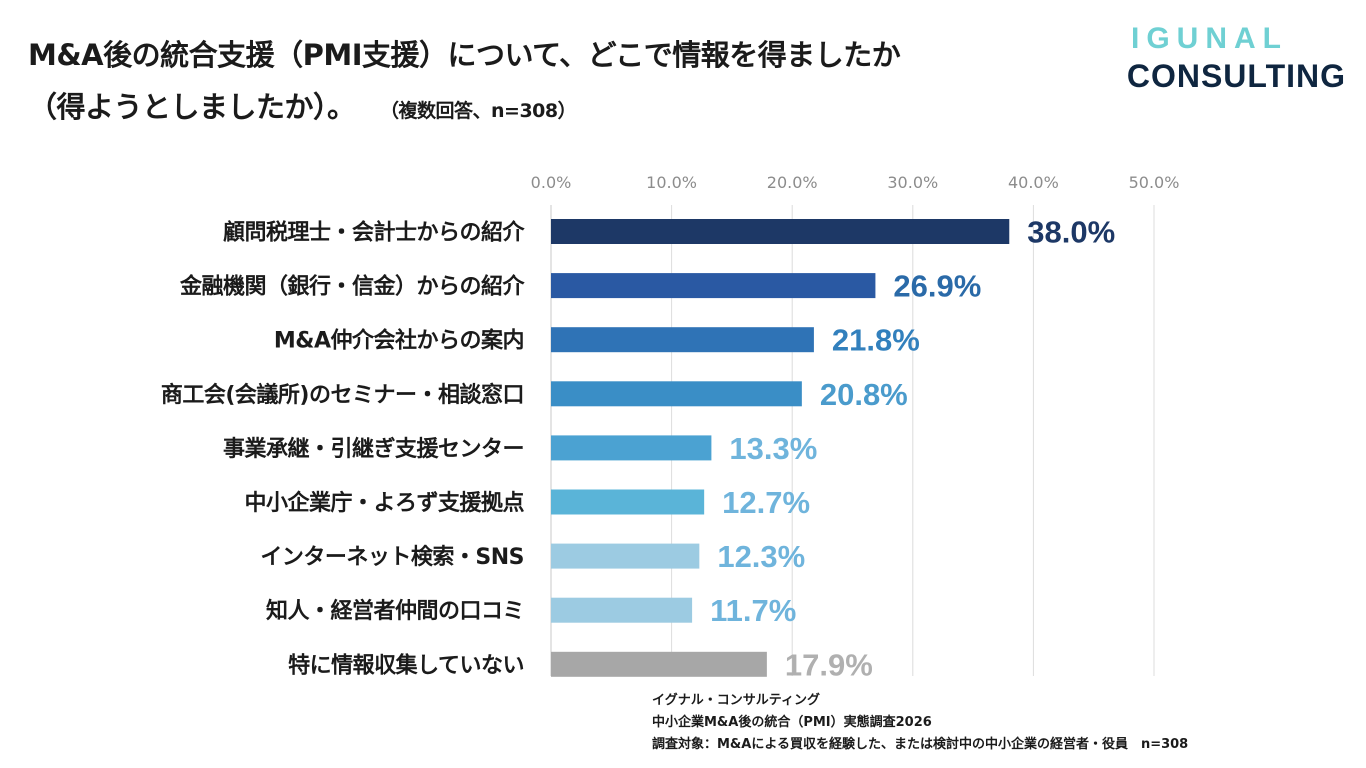  What do you see at coordinates (912, 182) in the screenshot?
I see `x-tick-label: 30.0%` at bounding box center [912, 182].